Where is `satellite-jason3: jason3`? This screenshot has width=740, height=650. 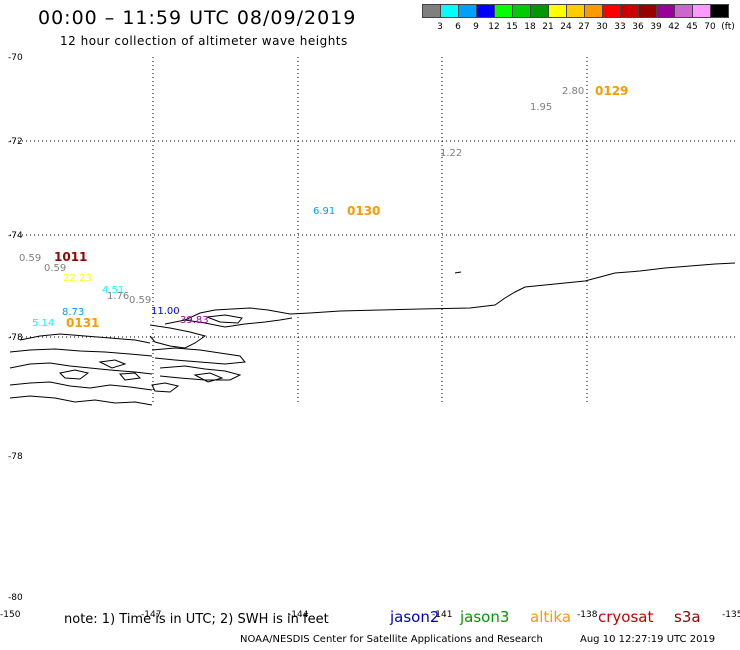
satellite-jason3: jason3 is located at coordinates (485, 617).